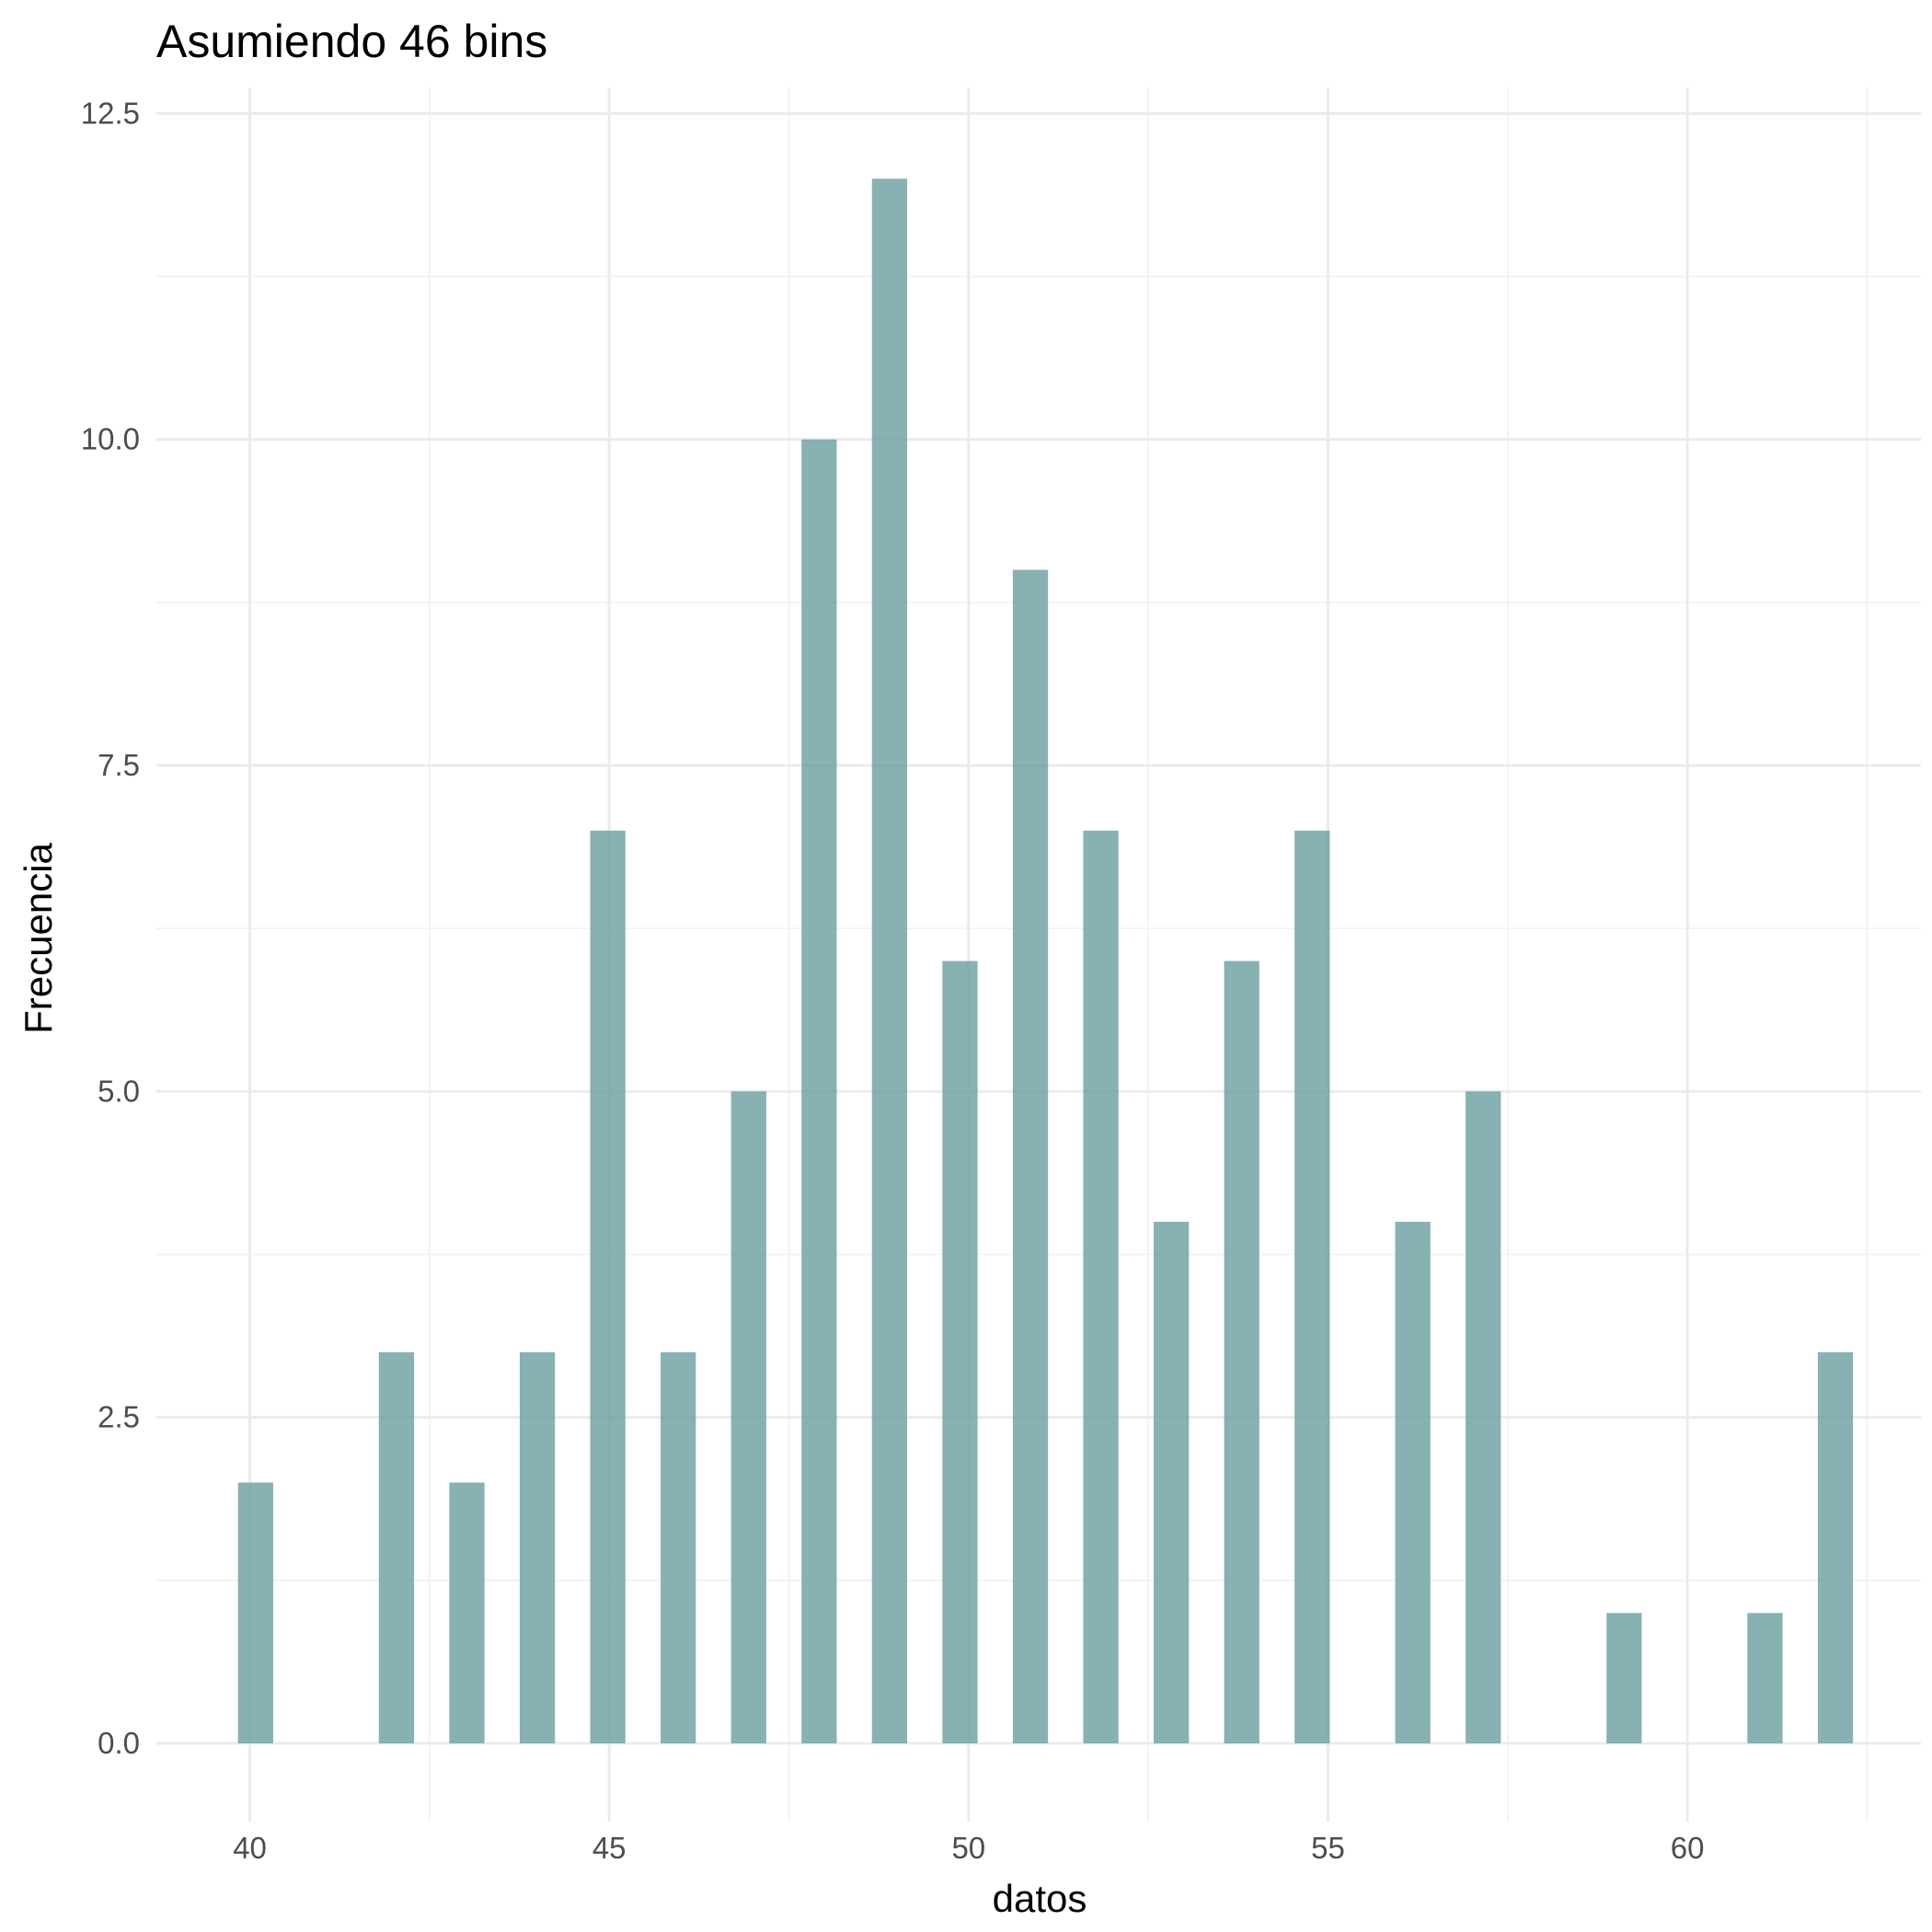 The image size is (1932, 1932). I want to click on x-tick-label: 50, so click(968, 1848).